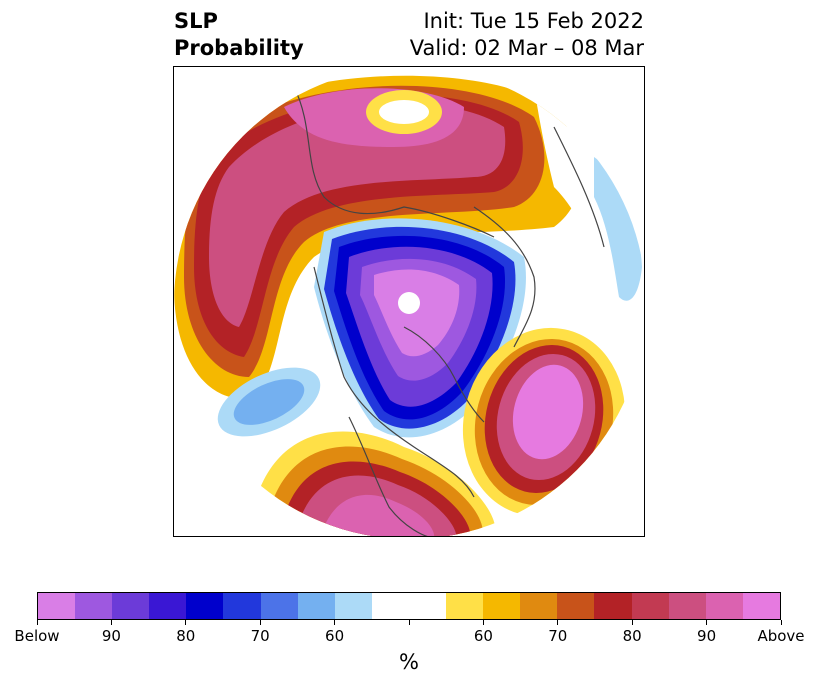  I want to click on colorbar, so click(409, 606).